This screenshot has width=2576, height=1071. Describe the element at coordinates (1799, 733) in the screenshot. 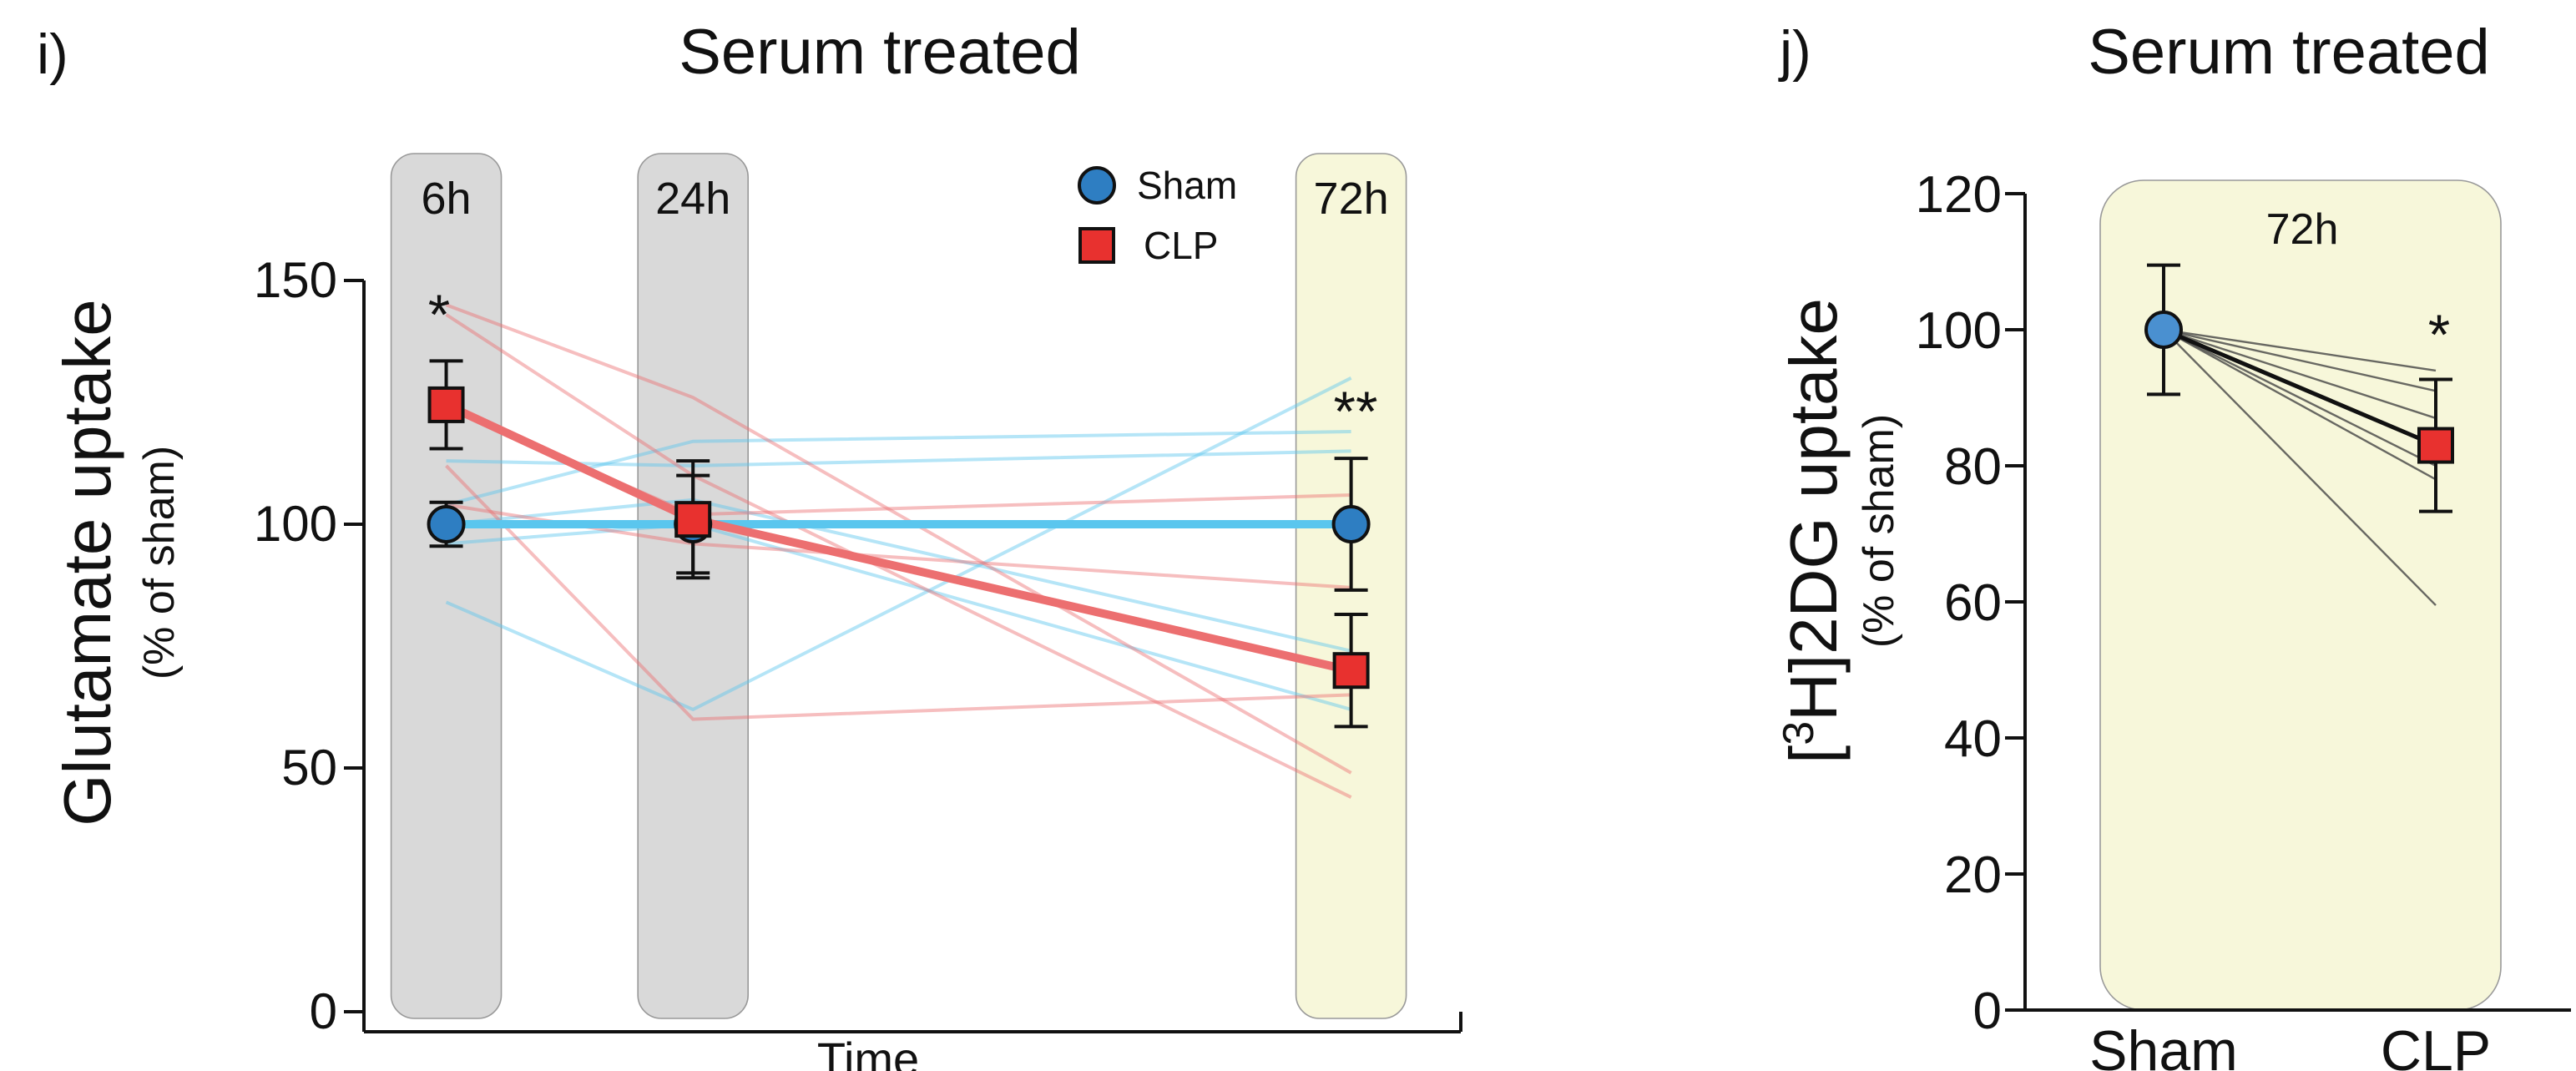

I see `y-axis-label-part: 3` at that location.